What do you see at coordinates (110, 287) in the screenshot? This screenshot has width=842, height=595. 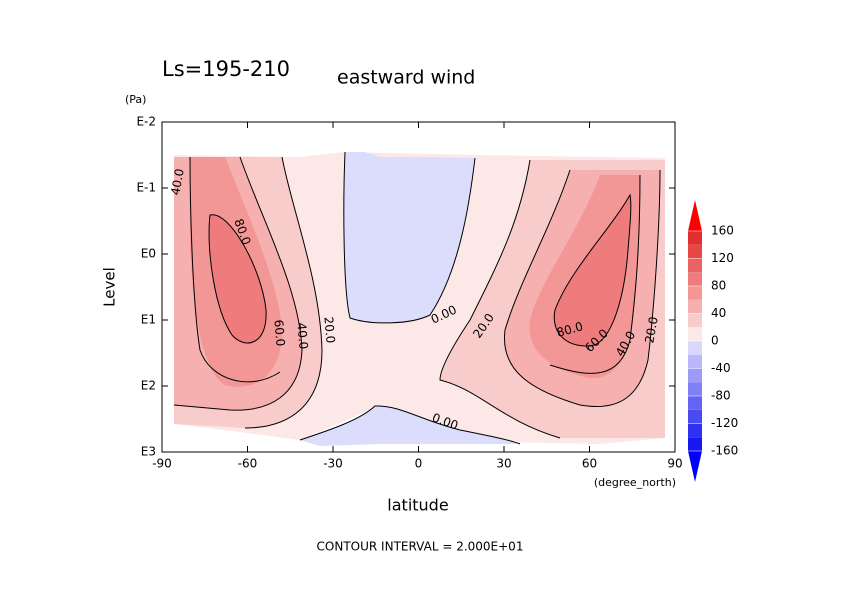 I see `y-axis-label: Level` at bounding box center [110, 287].